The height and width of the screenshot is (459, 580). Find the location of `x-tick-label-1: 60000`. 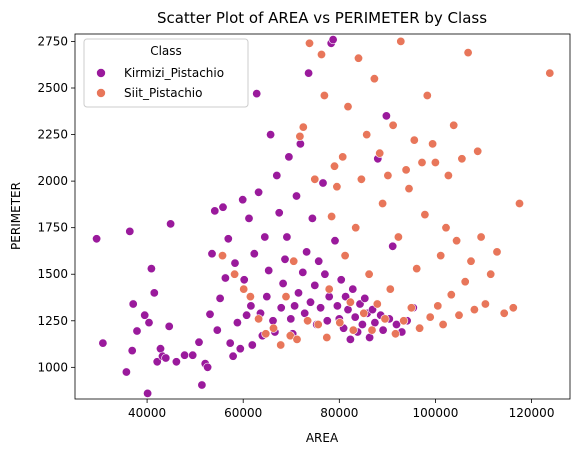

x-tick-label-1: 60000 is located at coordinates (243, 413).